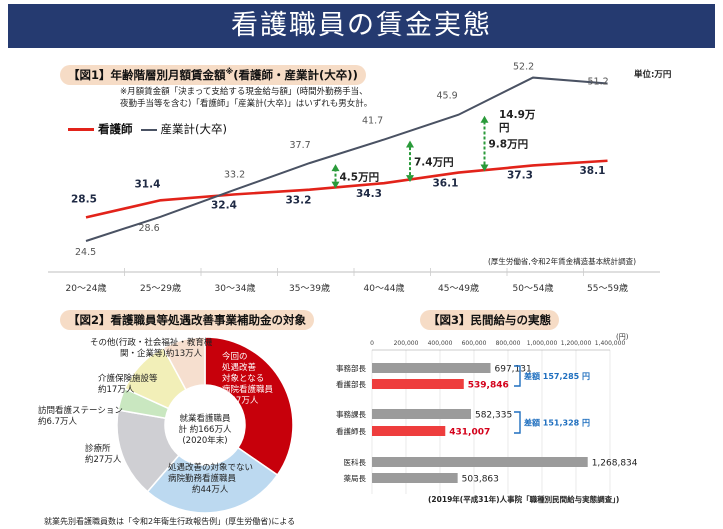  I want to click on fig1-tag: 【図1】年齢階層別月額賃金額※(看護師・産業計(大卒)), so click(213, 75).